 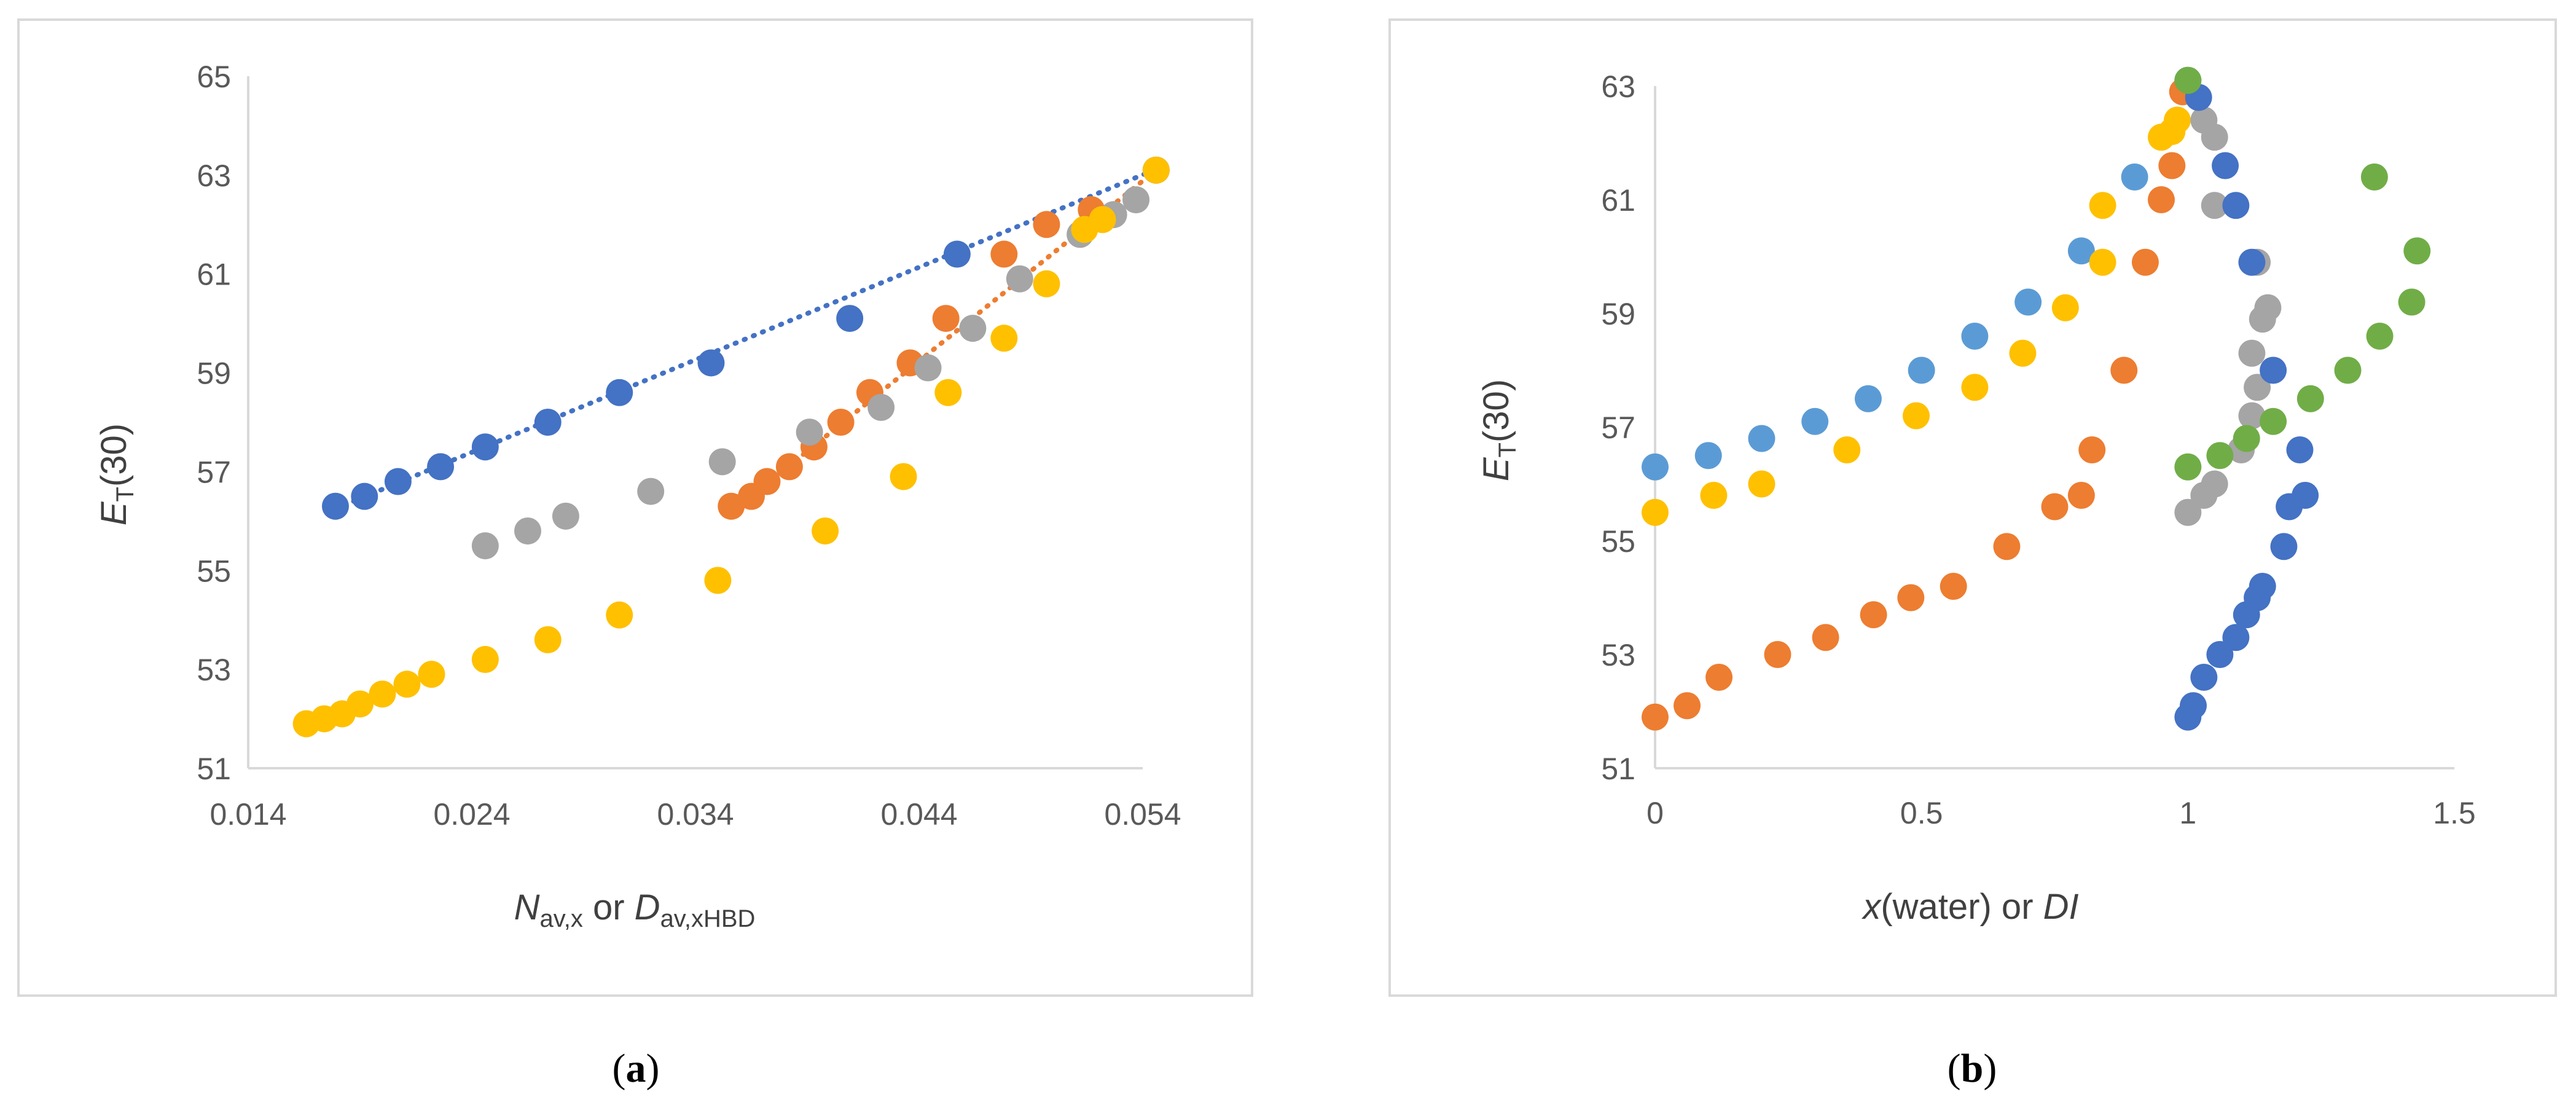 What do you see at coordinates (1499, 430) in the screenshot?
I see `chart-b-y-label: ET(30)` at bounding box center [1499, 430].